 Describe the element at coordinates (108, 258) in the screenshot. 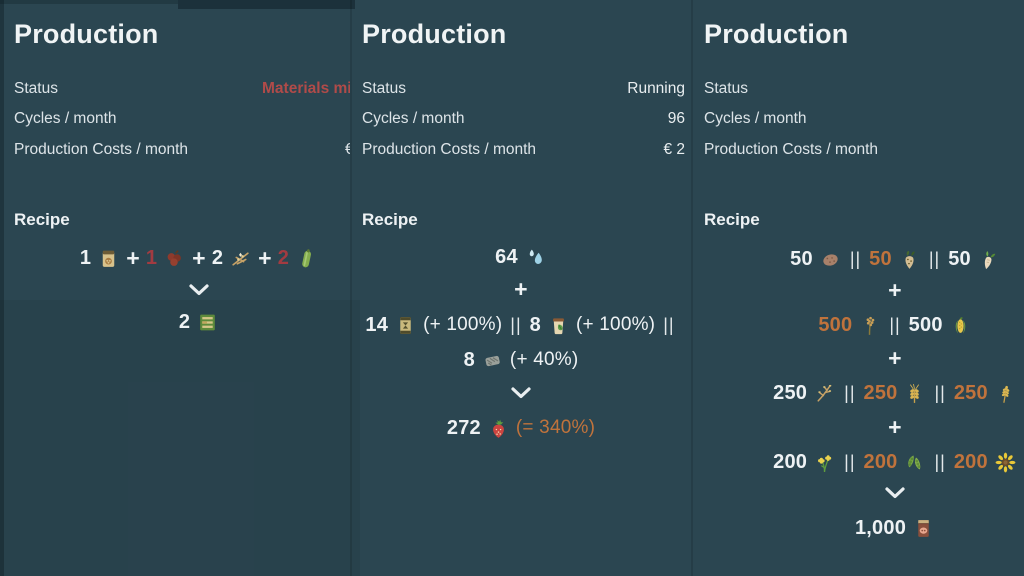

I see `flour-bag-icon` at that location.